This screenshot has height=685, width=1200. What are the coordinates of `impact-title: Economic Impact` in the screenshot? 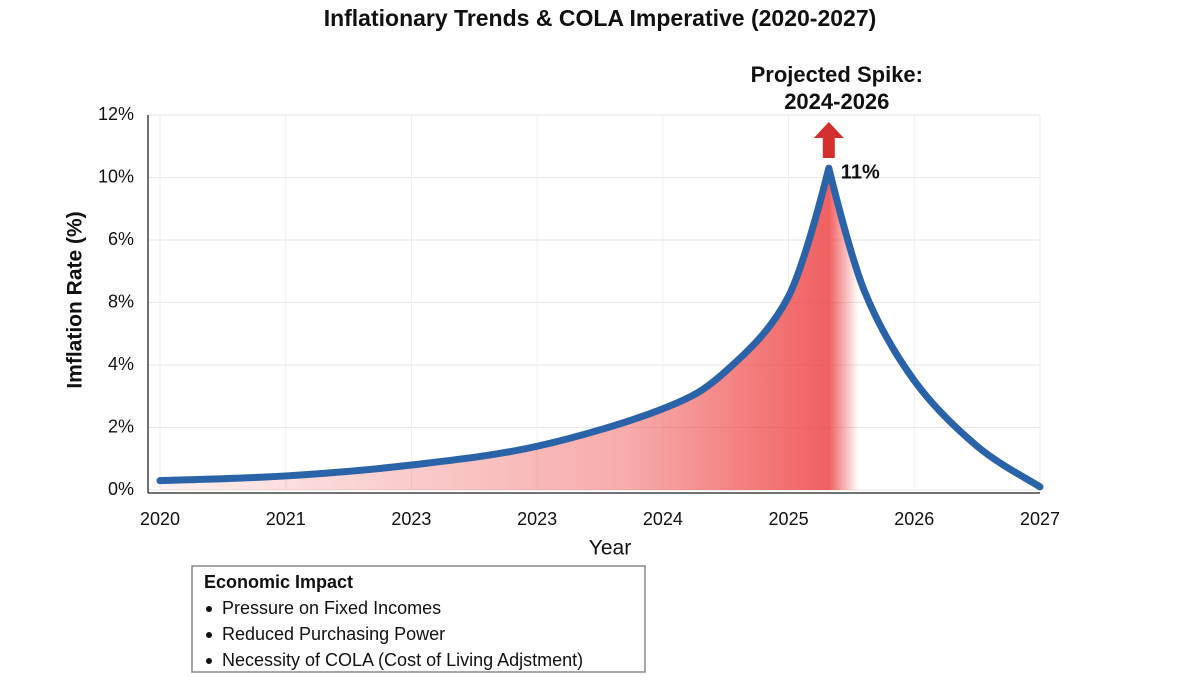 It's located at (278, 582).